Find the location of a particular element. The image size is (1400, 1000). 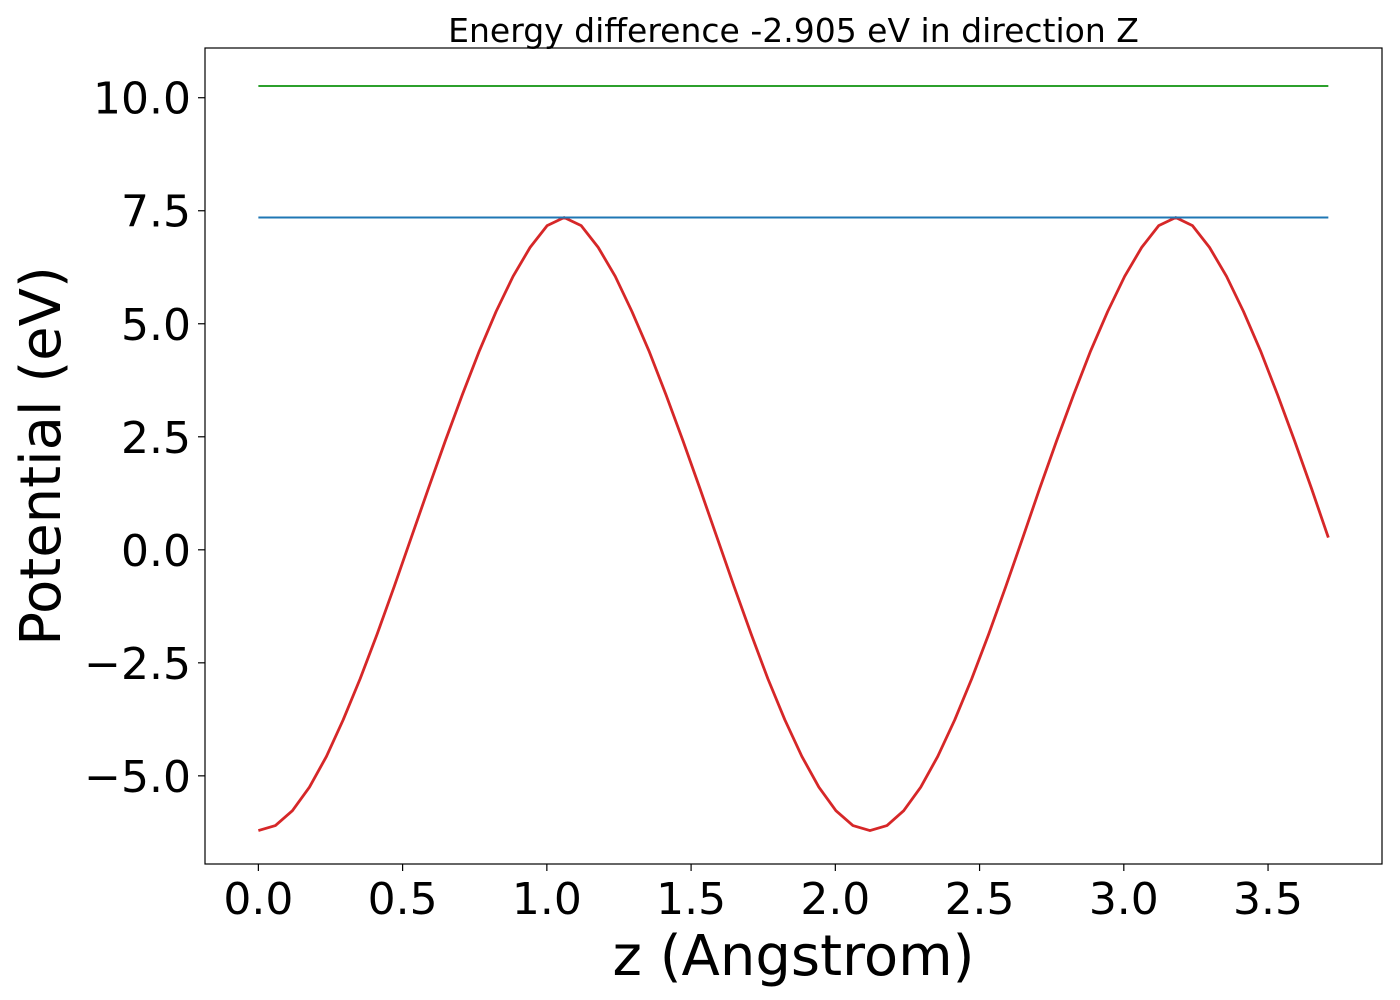

x-tick-label: 0.5 is located at coordinates (403, 899).